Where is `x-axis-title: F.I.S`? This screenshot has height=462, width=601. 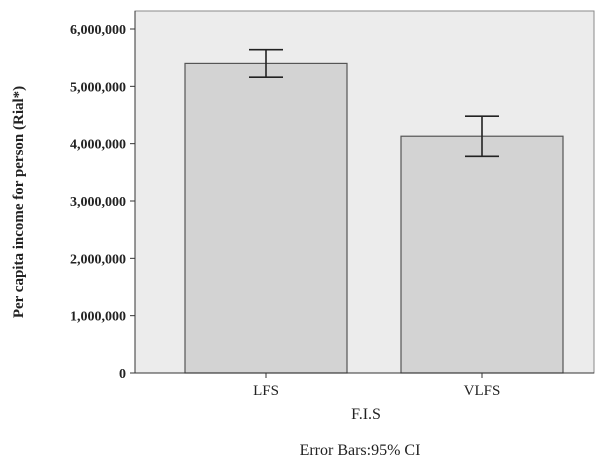
x-axis-title: F.I.S is located at coordinates (366, 414).